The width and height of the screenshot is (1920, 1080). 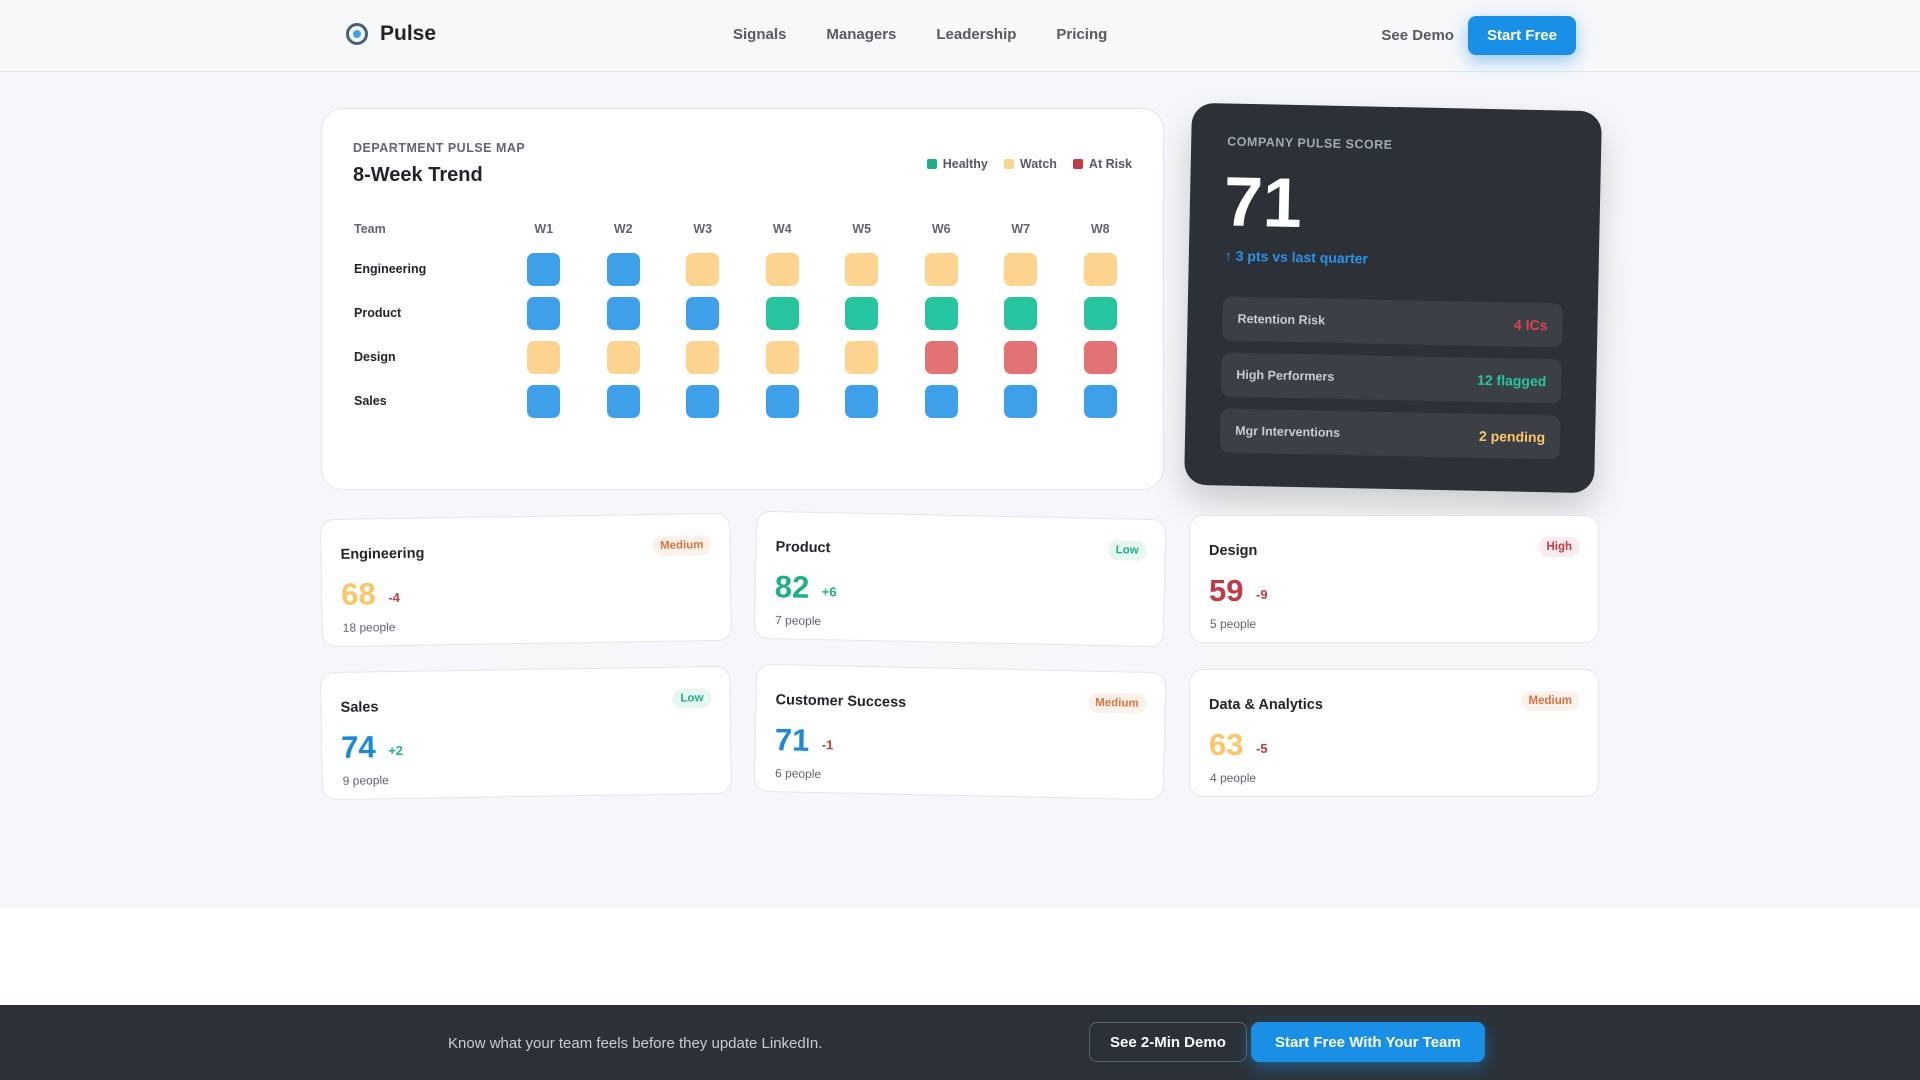 I want to click on week-header: W2, so click(x=623, y=229).